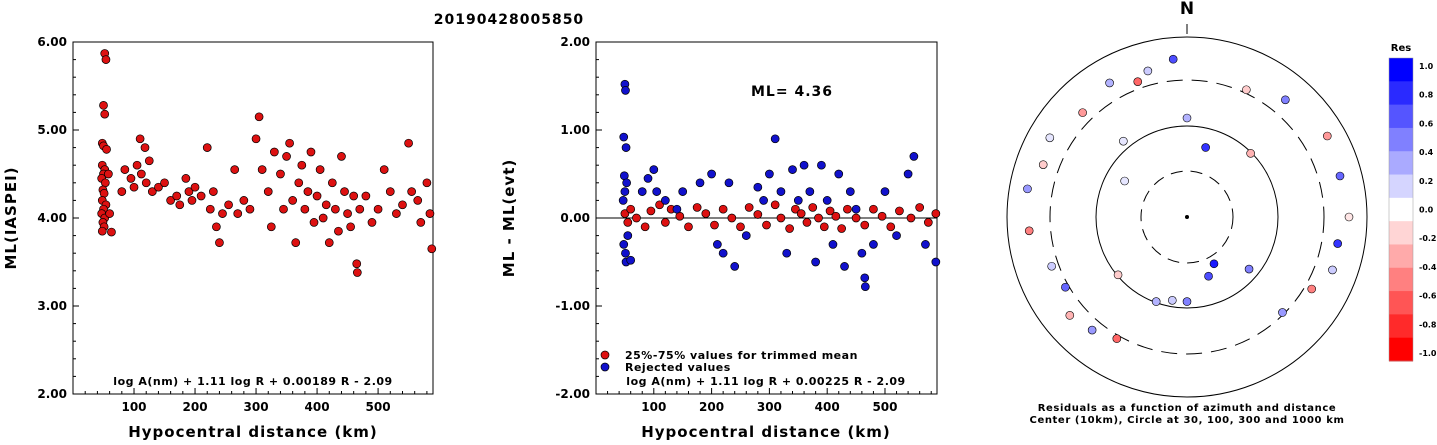 The width and height of the screenshot is (1437, 445). Describe the element at coordinates (884, 407) in the screenshot. I see `middle-x-tick-label: 500` at that location.